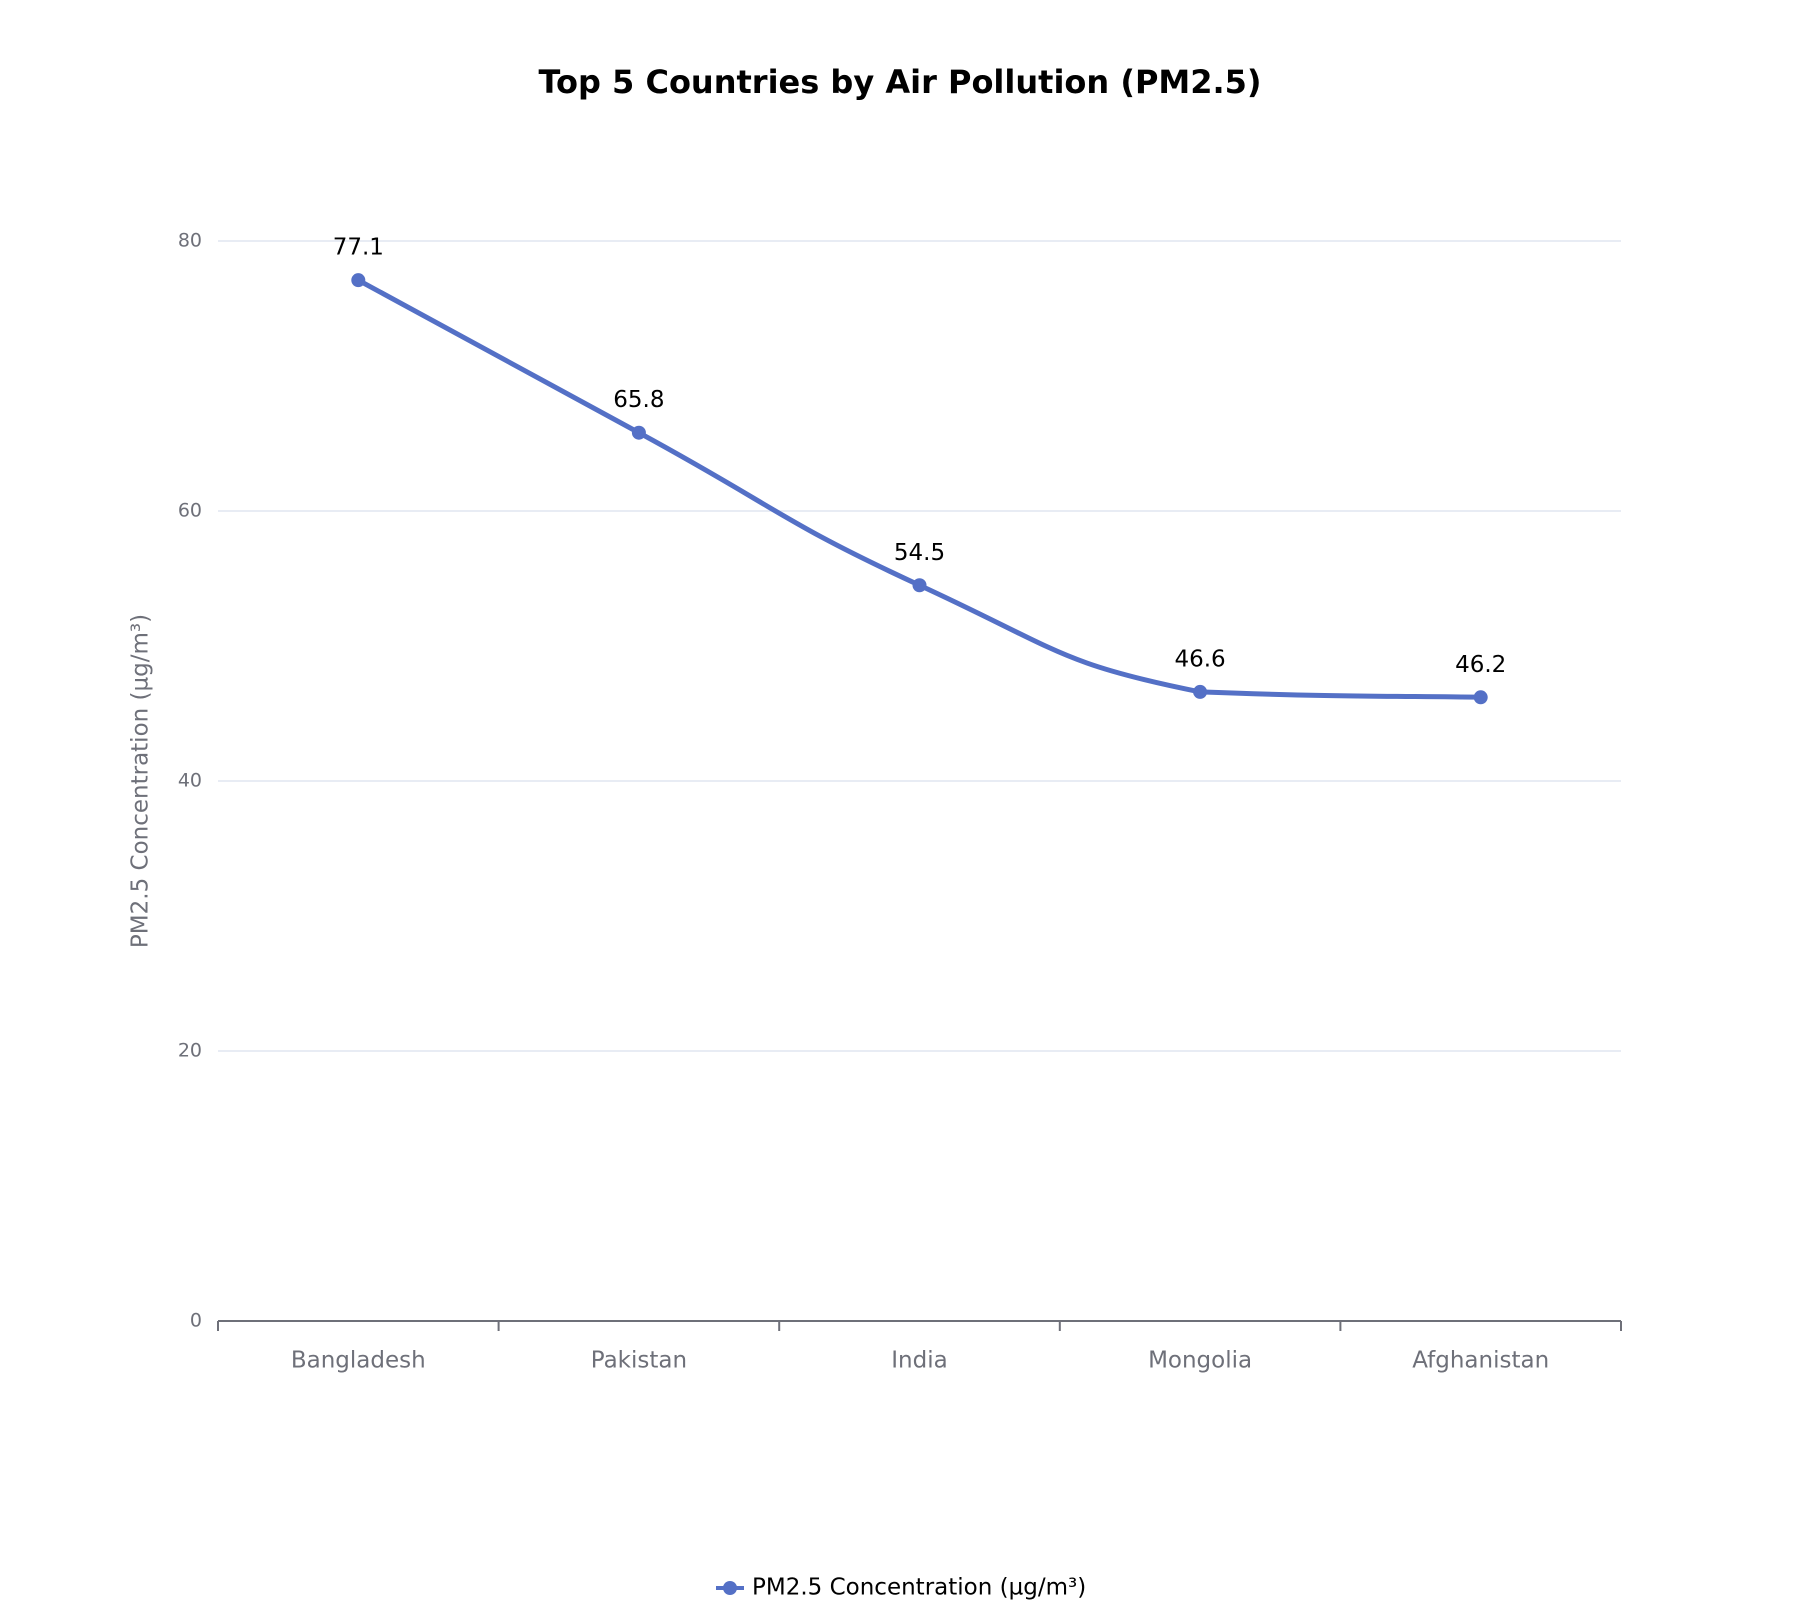 This screenshot has height=1610, width=1800. I want to click on x-tick-label: Afghanistan, so click(1480, 1361).